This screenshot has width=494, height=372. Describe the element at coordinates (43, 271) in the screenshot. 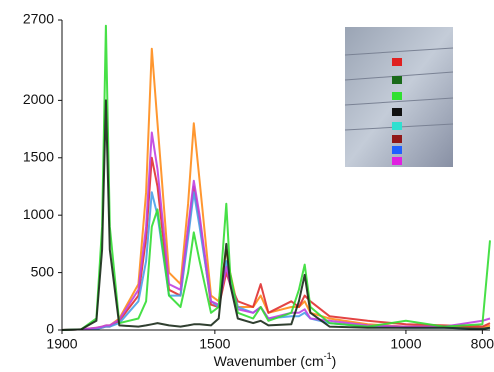

I see `y-tick-label: 500` at that location.